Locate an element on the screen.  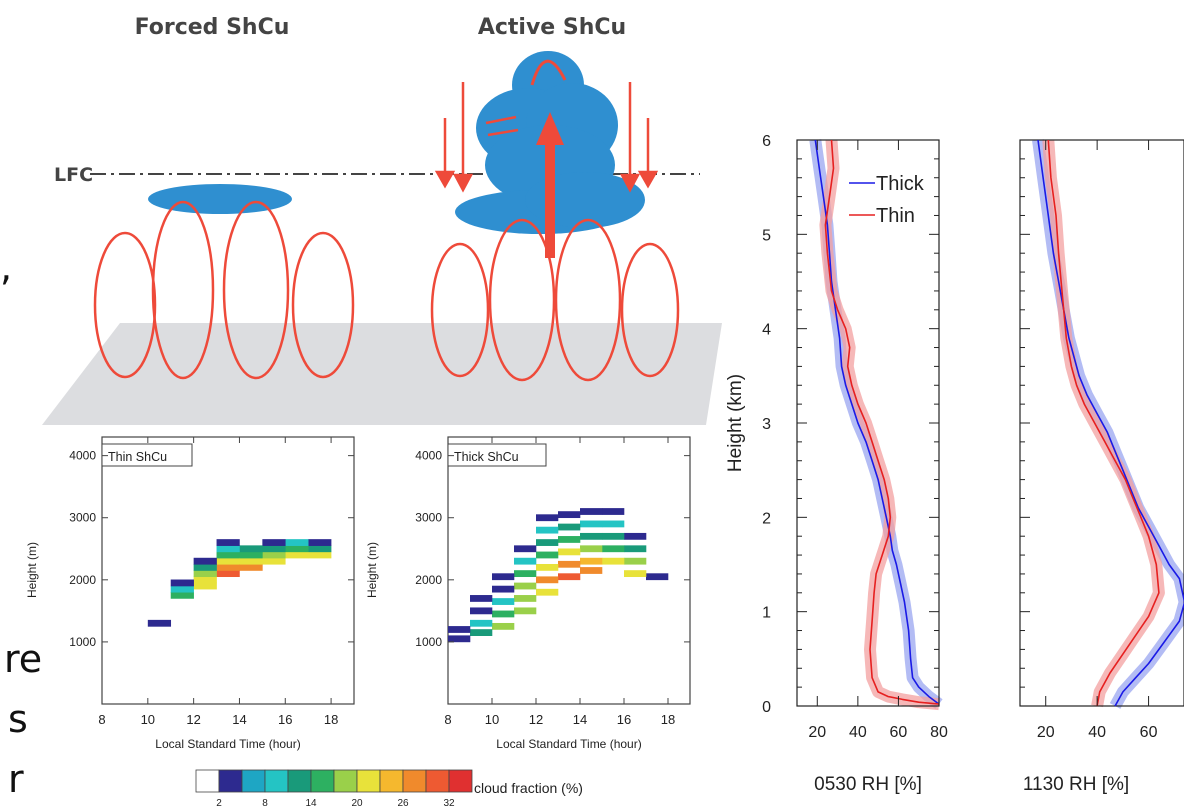
subsidence-arrows is located at coordinates (546, 137).